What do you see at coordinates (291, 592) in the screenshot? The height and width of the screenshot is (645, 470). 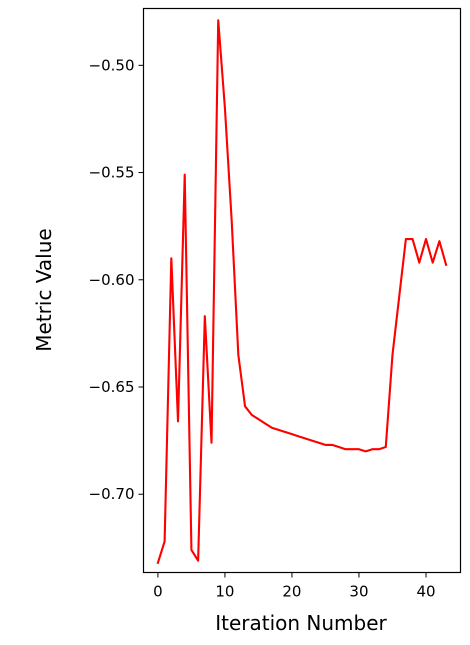 I see `x-tick-label: 20` at bounding box center [291, 592].